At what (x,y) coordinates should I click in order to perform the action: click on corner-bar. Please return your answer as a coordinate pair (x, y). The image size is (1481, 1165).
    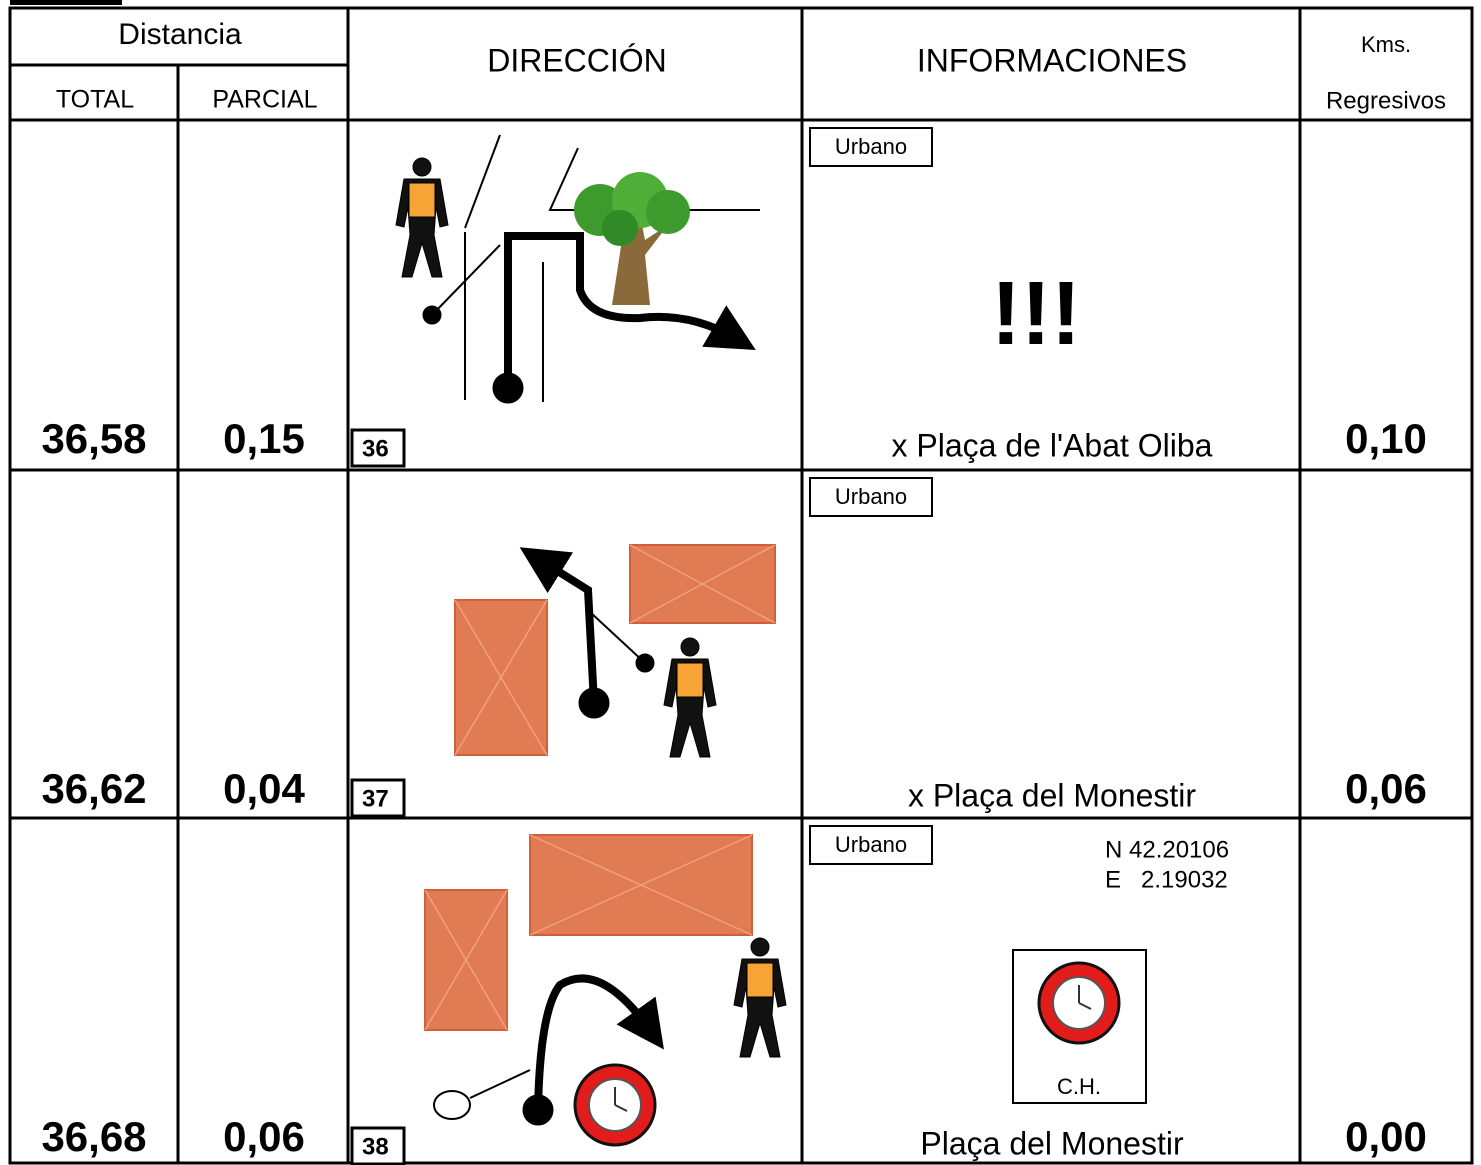
    Looking at the image, I should click on (66, 2).